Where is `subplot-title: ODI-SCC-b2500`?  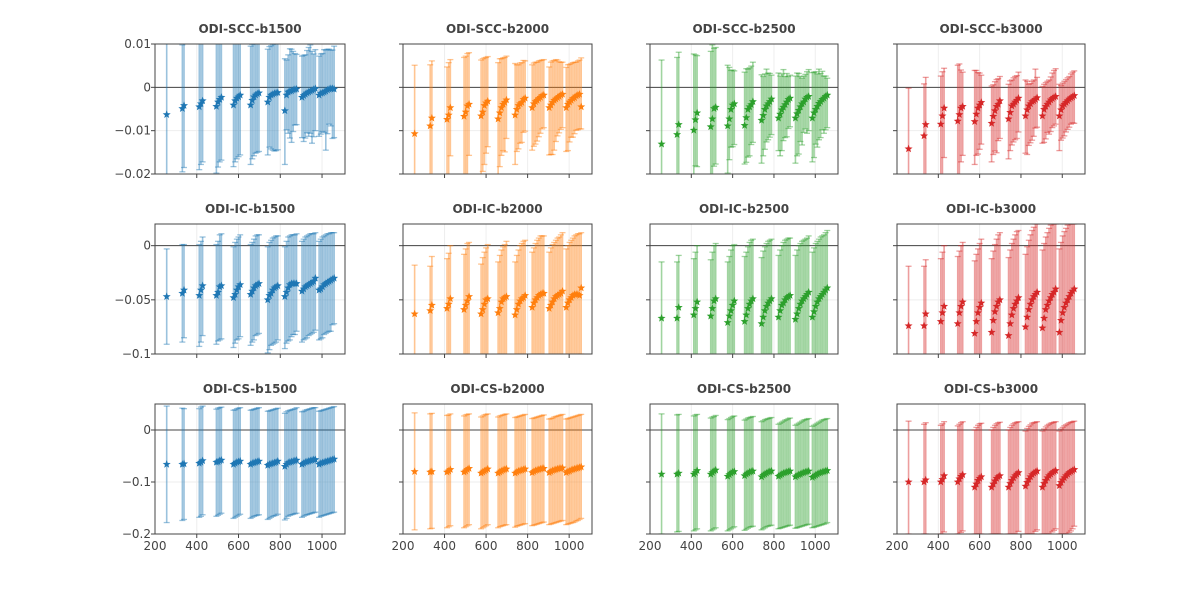 subplot-title: ODI-SCC-b2500 is located at coordinates (743, 29).